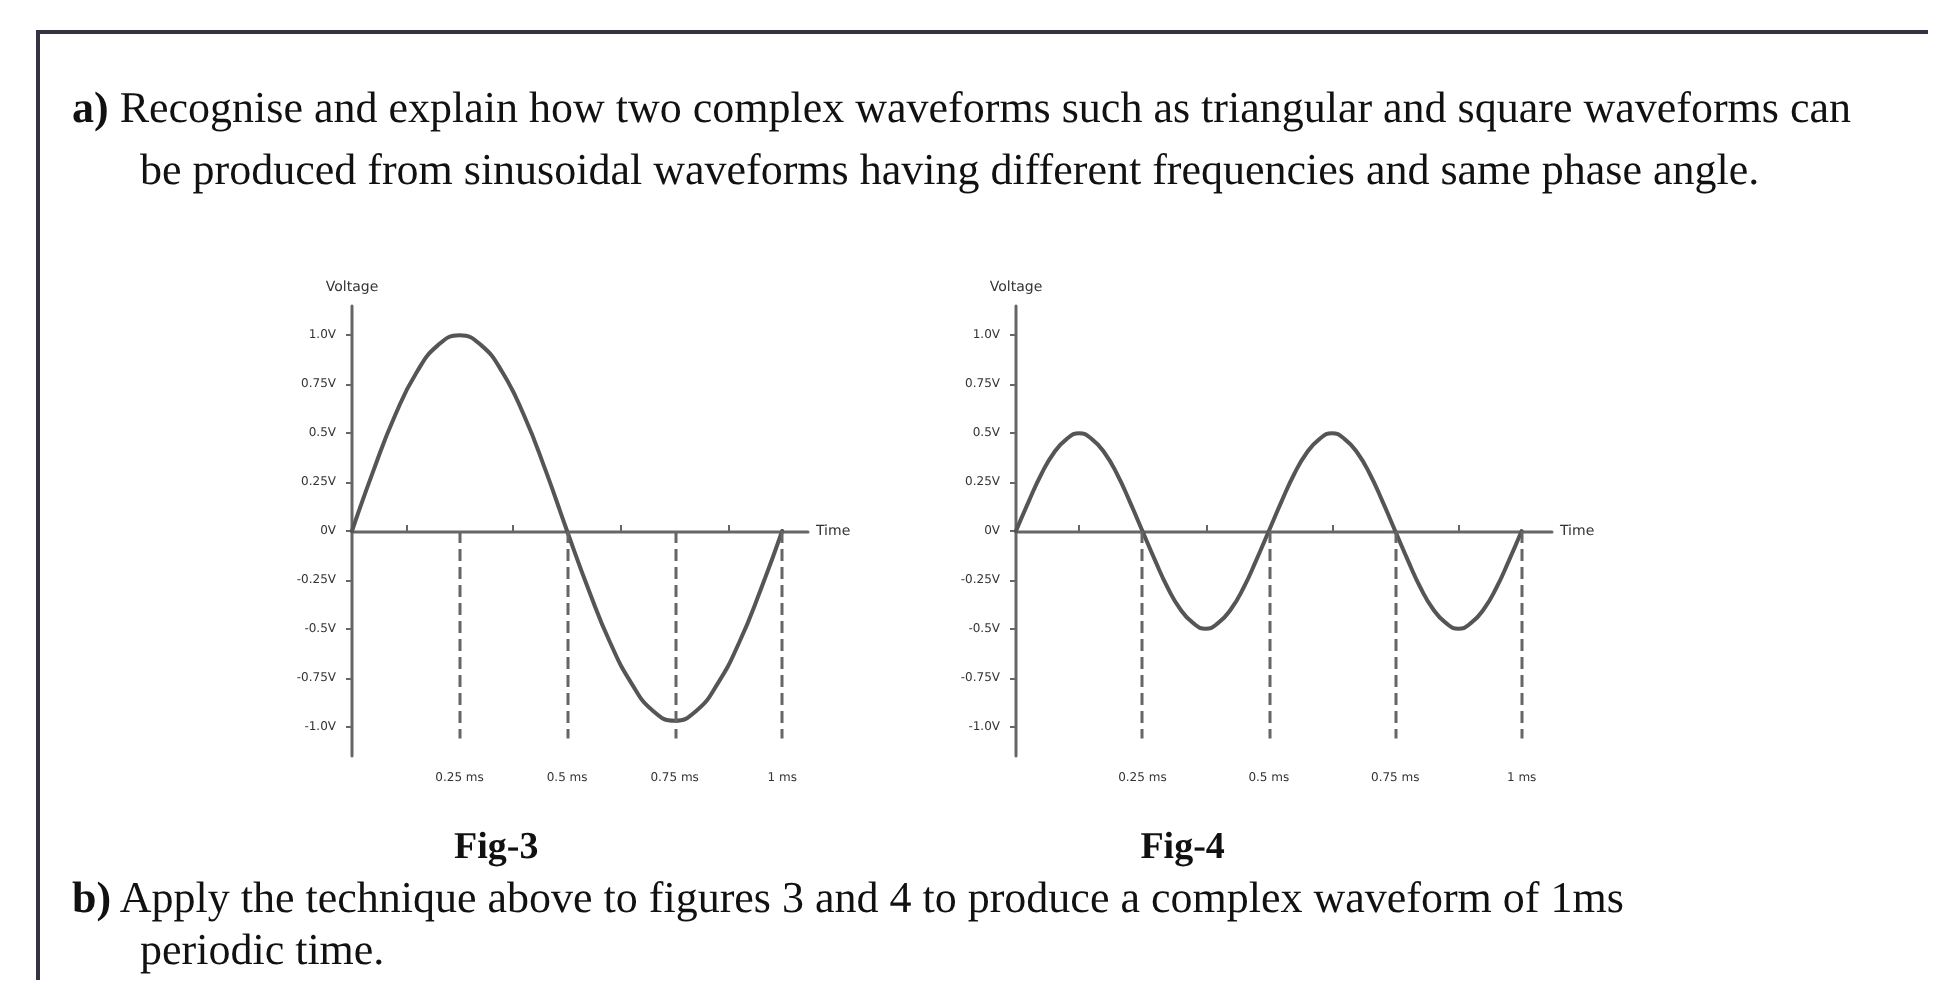 This screenshot has width=1944, height=996. I want to click on text: Fig-3, so click(496, 847).